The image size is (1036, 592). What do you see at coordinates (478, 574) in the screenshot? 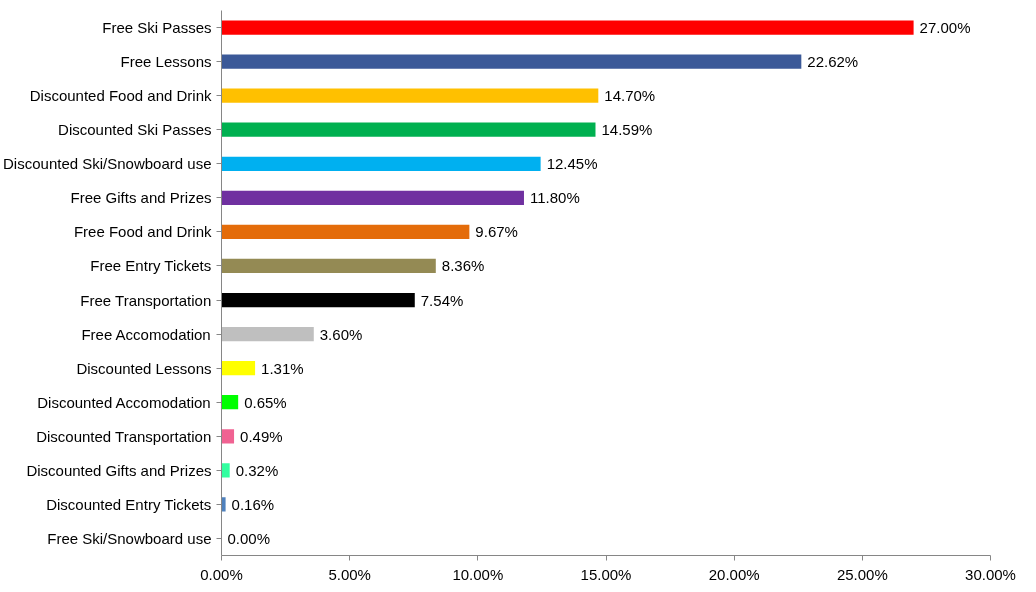
I see `x-tick-label: 10.00%` at bounding box center [478, 574].